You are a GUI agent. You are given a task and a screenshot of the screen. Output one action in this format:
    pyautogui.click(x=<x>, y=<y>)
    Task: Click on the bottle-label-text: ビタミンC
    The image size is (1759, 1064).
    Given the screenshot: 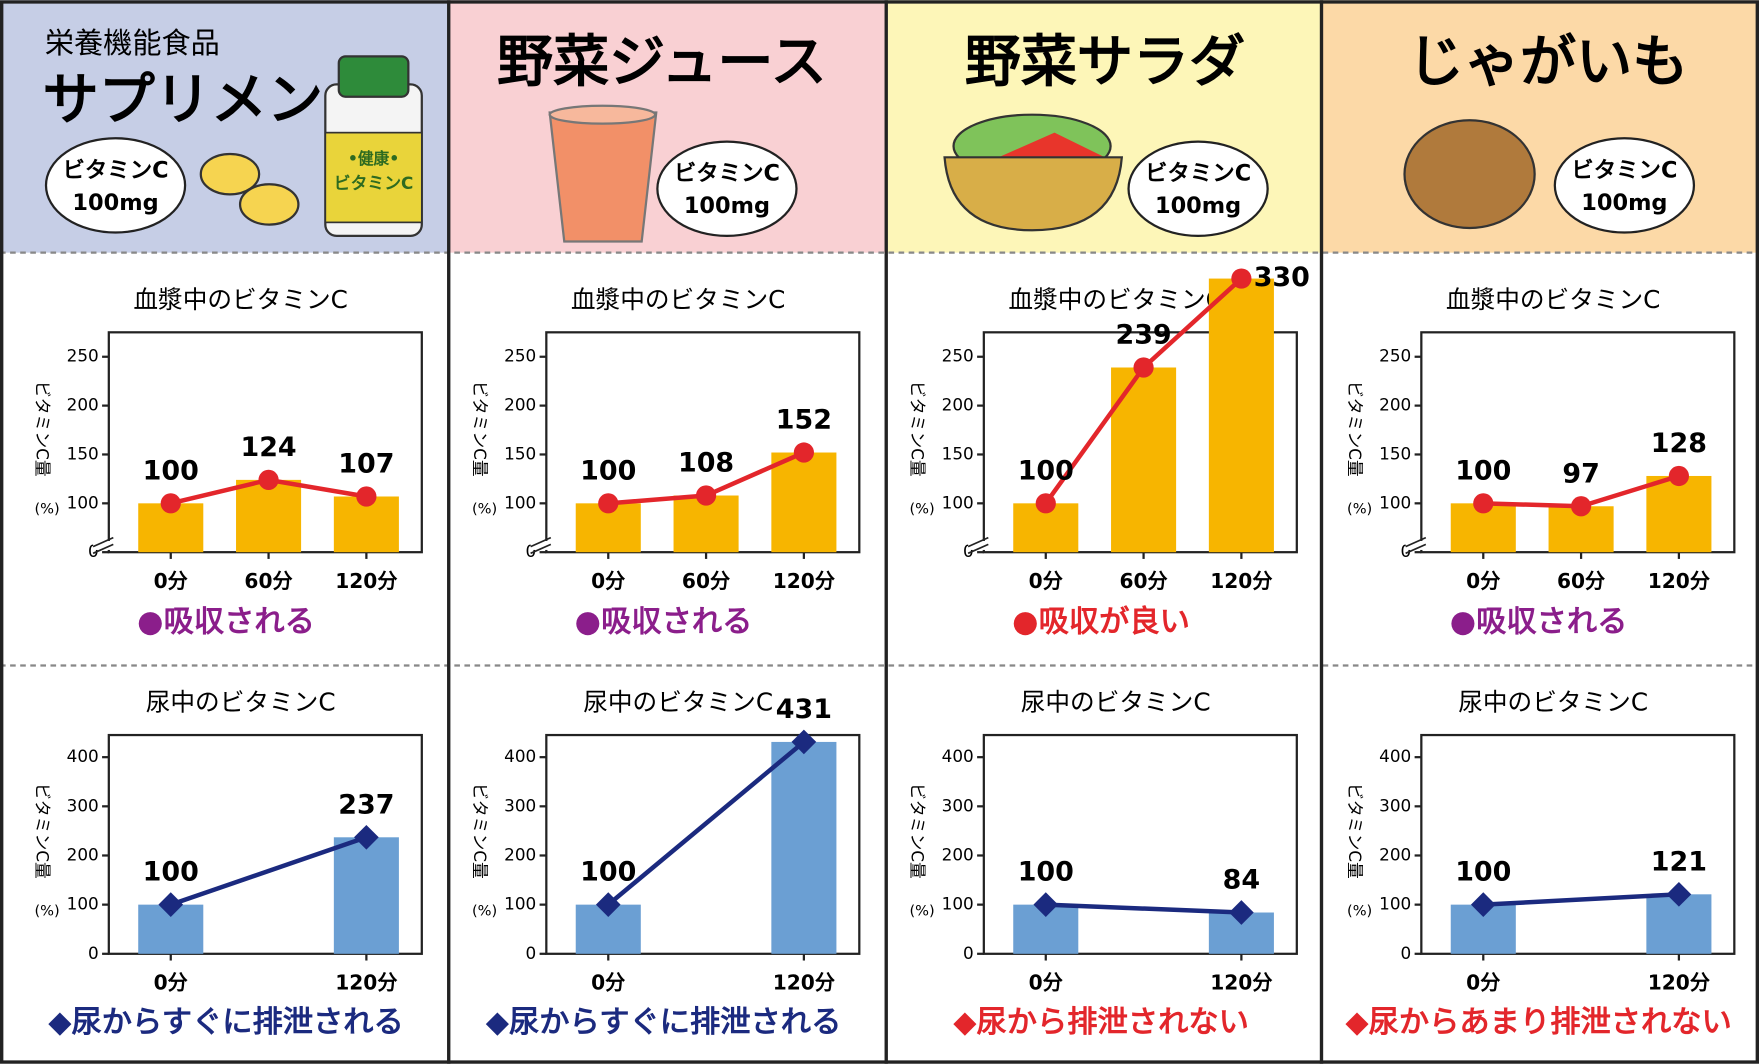 What is the action you would take?
    pyautogui.click(x=374, y=183)
    